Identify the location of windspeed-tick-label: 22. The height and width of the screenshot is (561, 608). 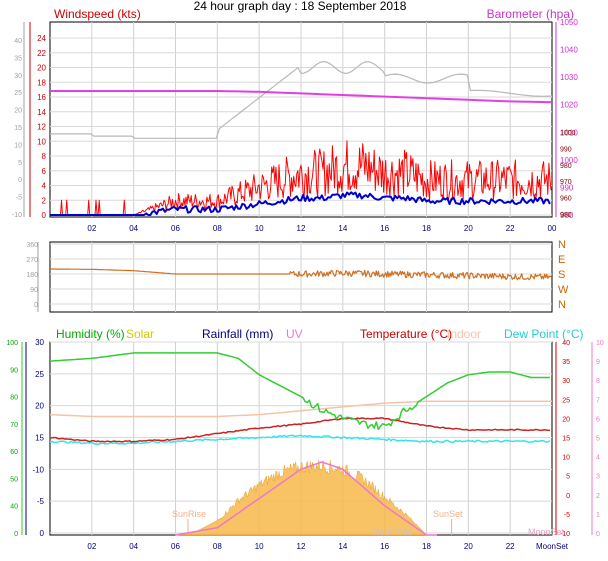
(41, 53).